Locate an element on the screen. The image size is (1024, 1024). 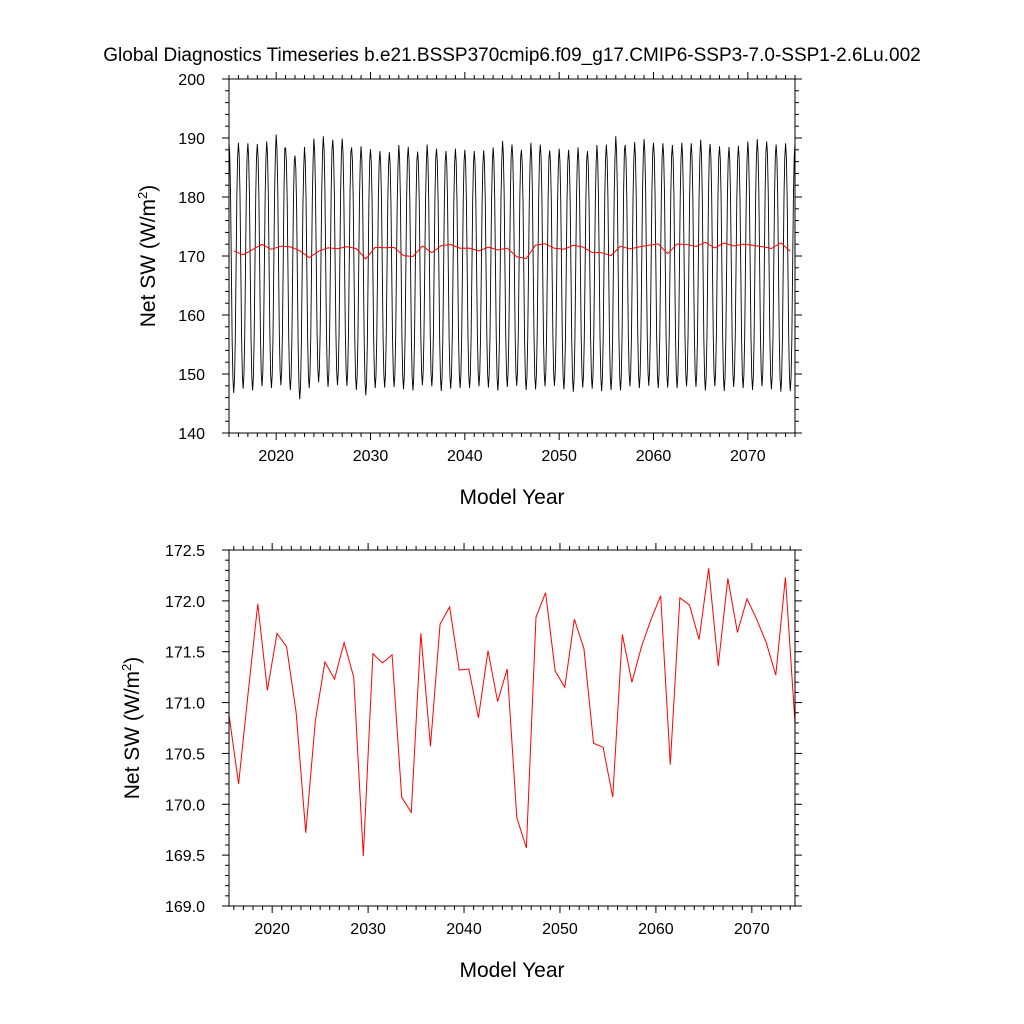
chart1-x-tick-label: 2070 is located at coordinates (748, 456).